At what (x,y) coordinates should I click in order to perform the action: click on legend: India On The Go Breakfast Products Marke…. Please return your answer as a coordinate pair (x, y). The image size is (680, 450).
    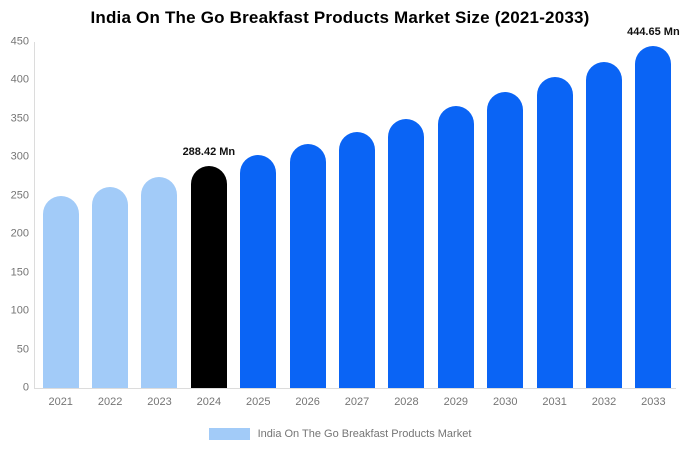
    Looking at the image, I should click on (340, 434).